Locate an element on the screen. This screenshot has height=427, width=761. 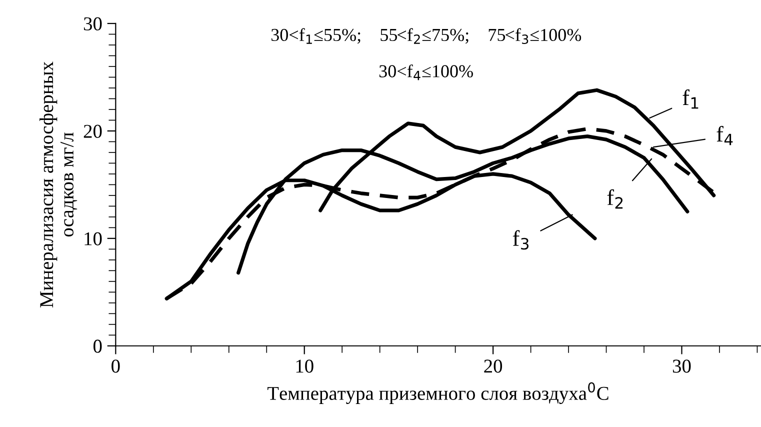
x-tick-label: 20 is located at coordinates (493, 366).